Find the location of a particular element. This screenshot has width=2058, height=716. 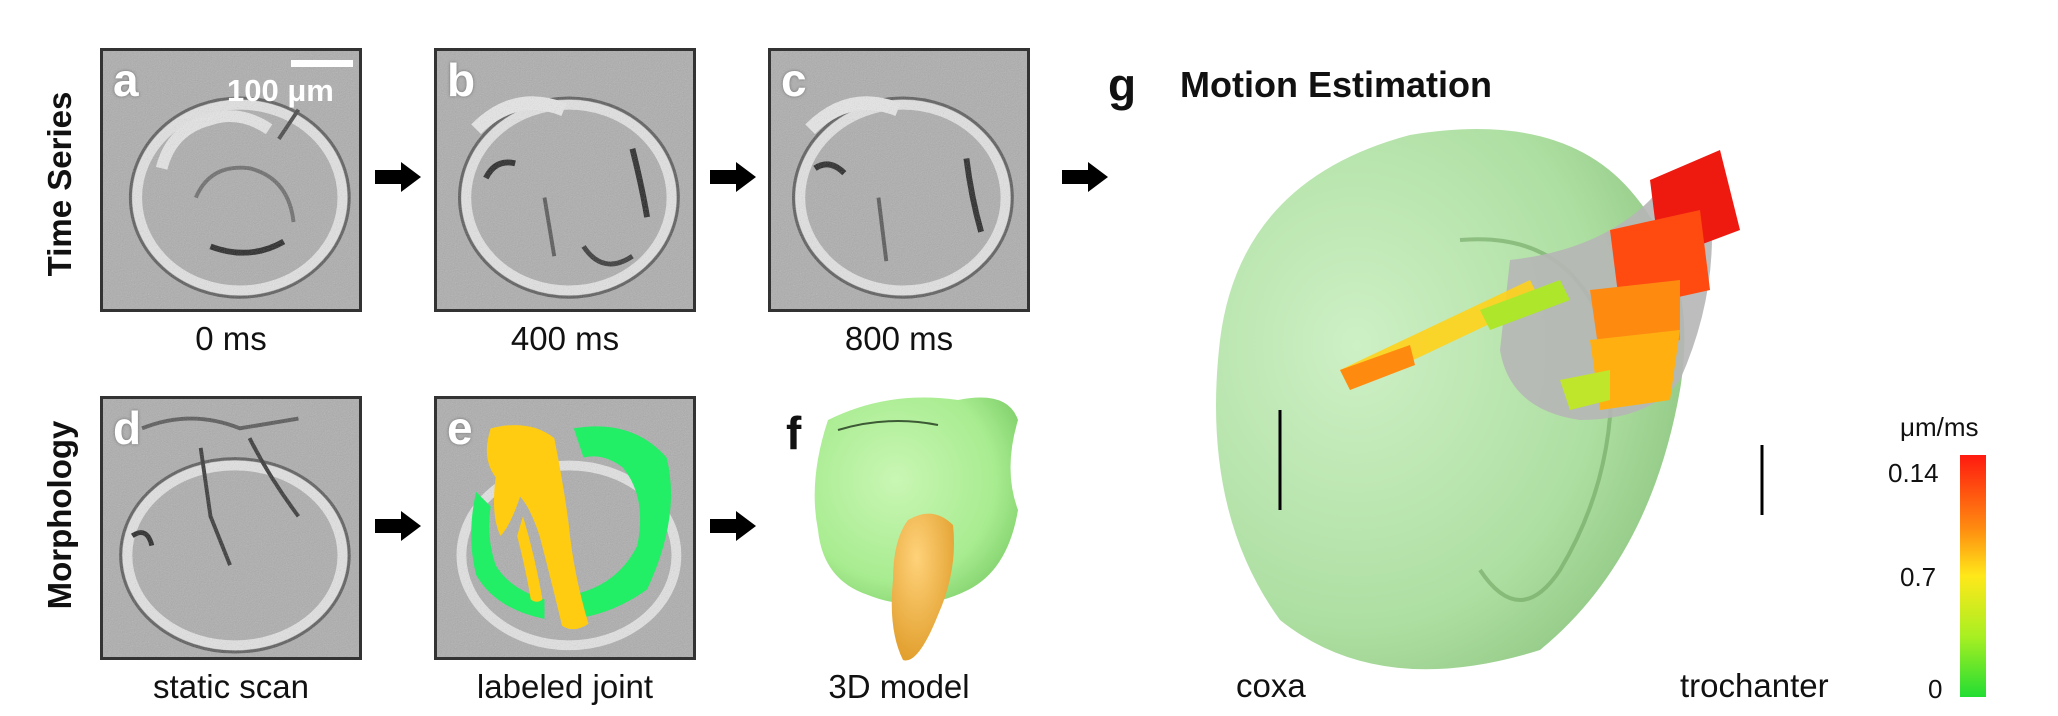

panel-d-image: d is located at coordinates (231, 528).